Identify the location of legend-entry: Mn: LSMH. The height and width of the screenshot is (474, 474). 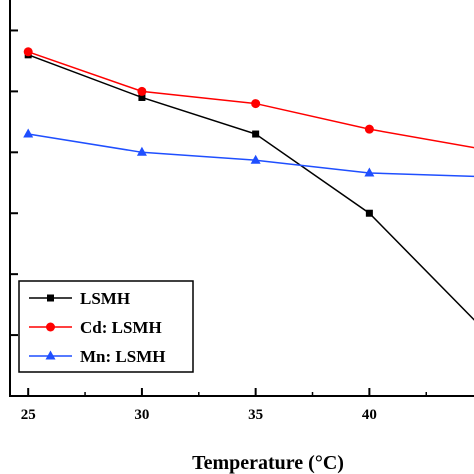
(122, 356).